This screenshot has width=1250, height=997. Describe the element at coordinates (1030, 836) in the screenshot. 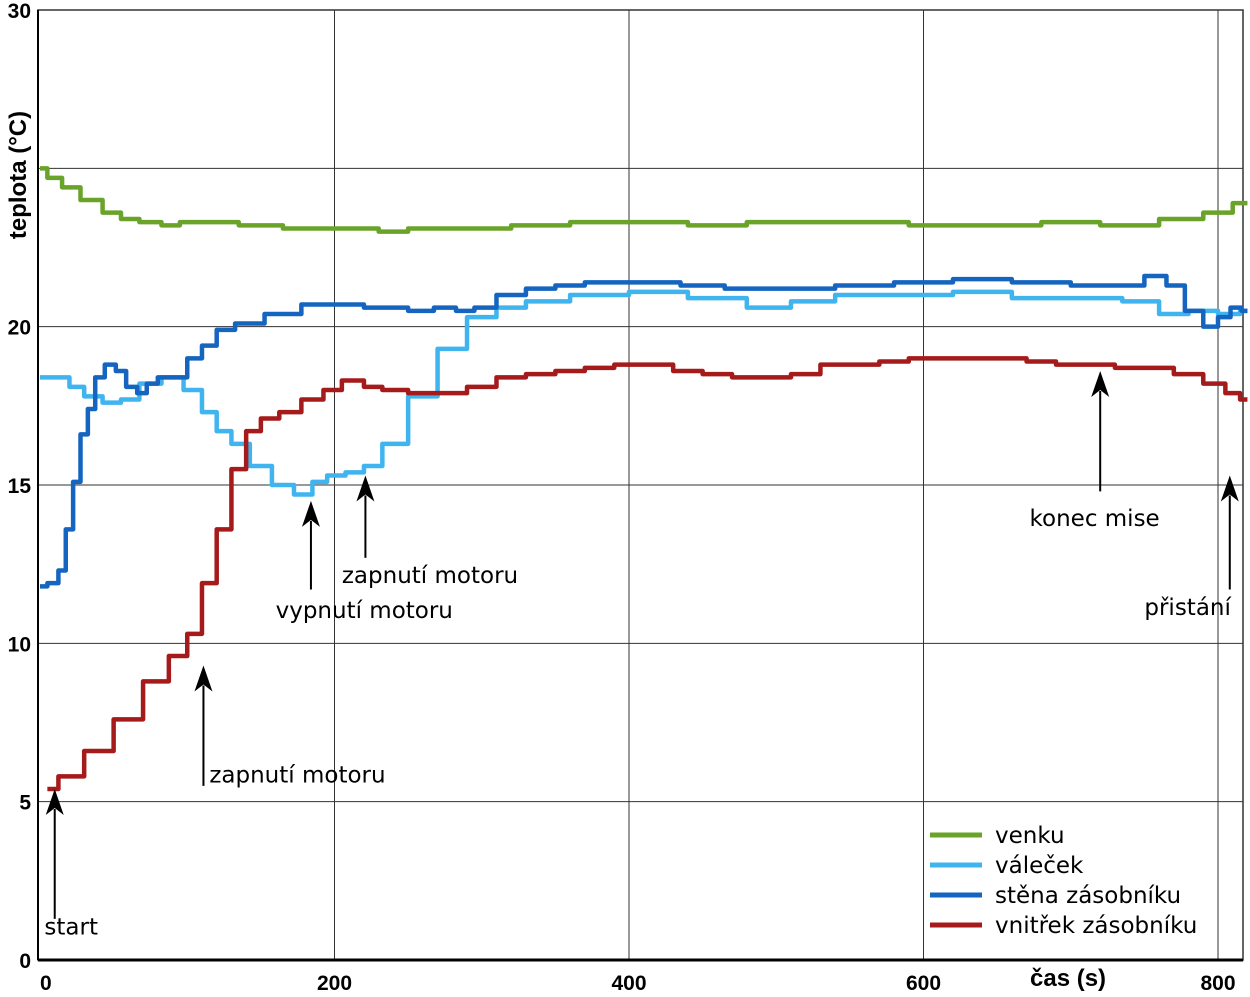

I see `legend-label: venku` at that location.